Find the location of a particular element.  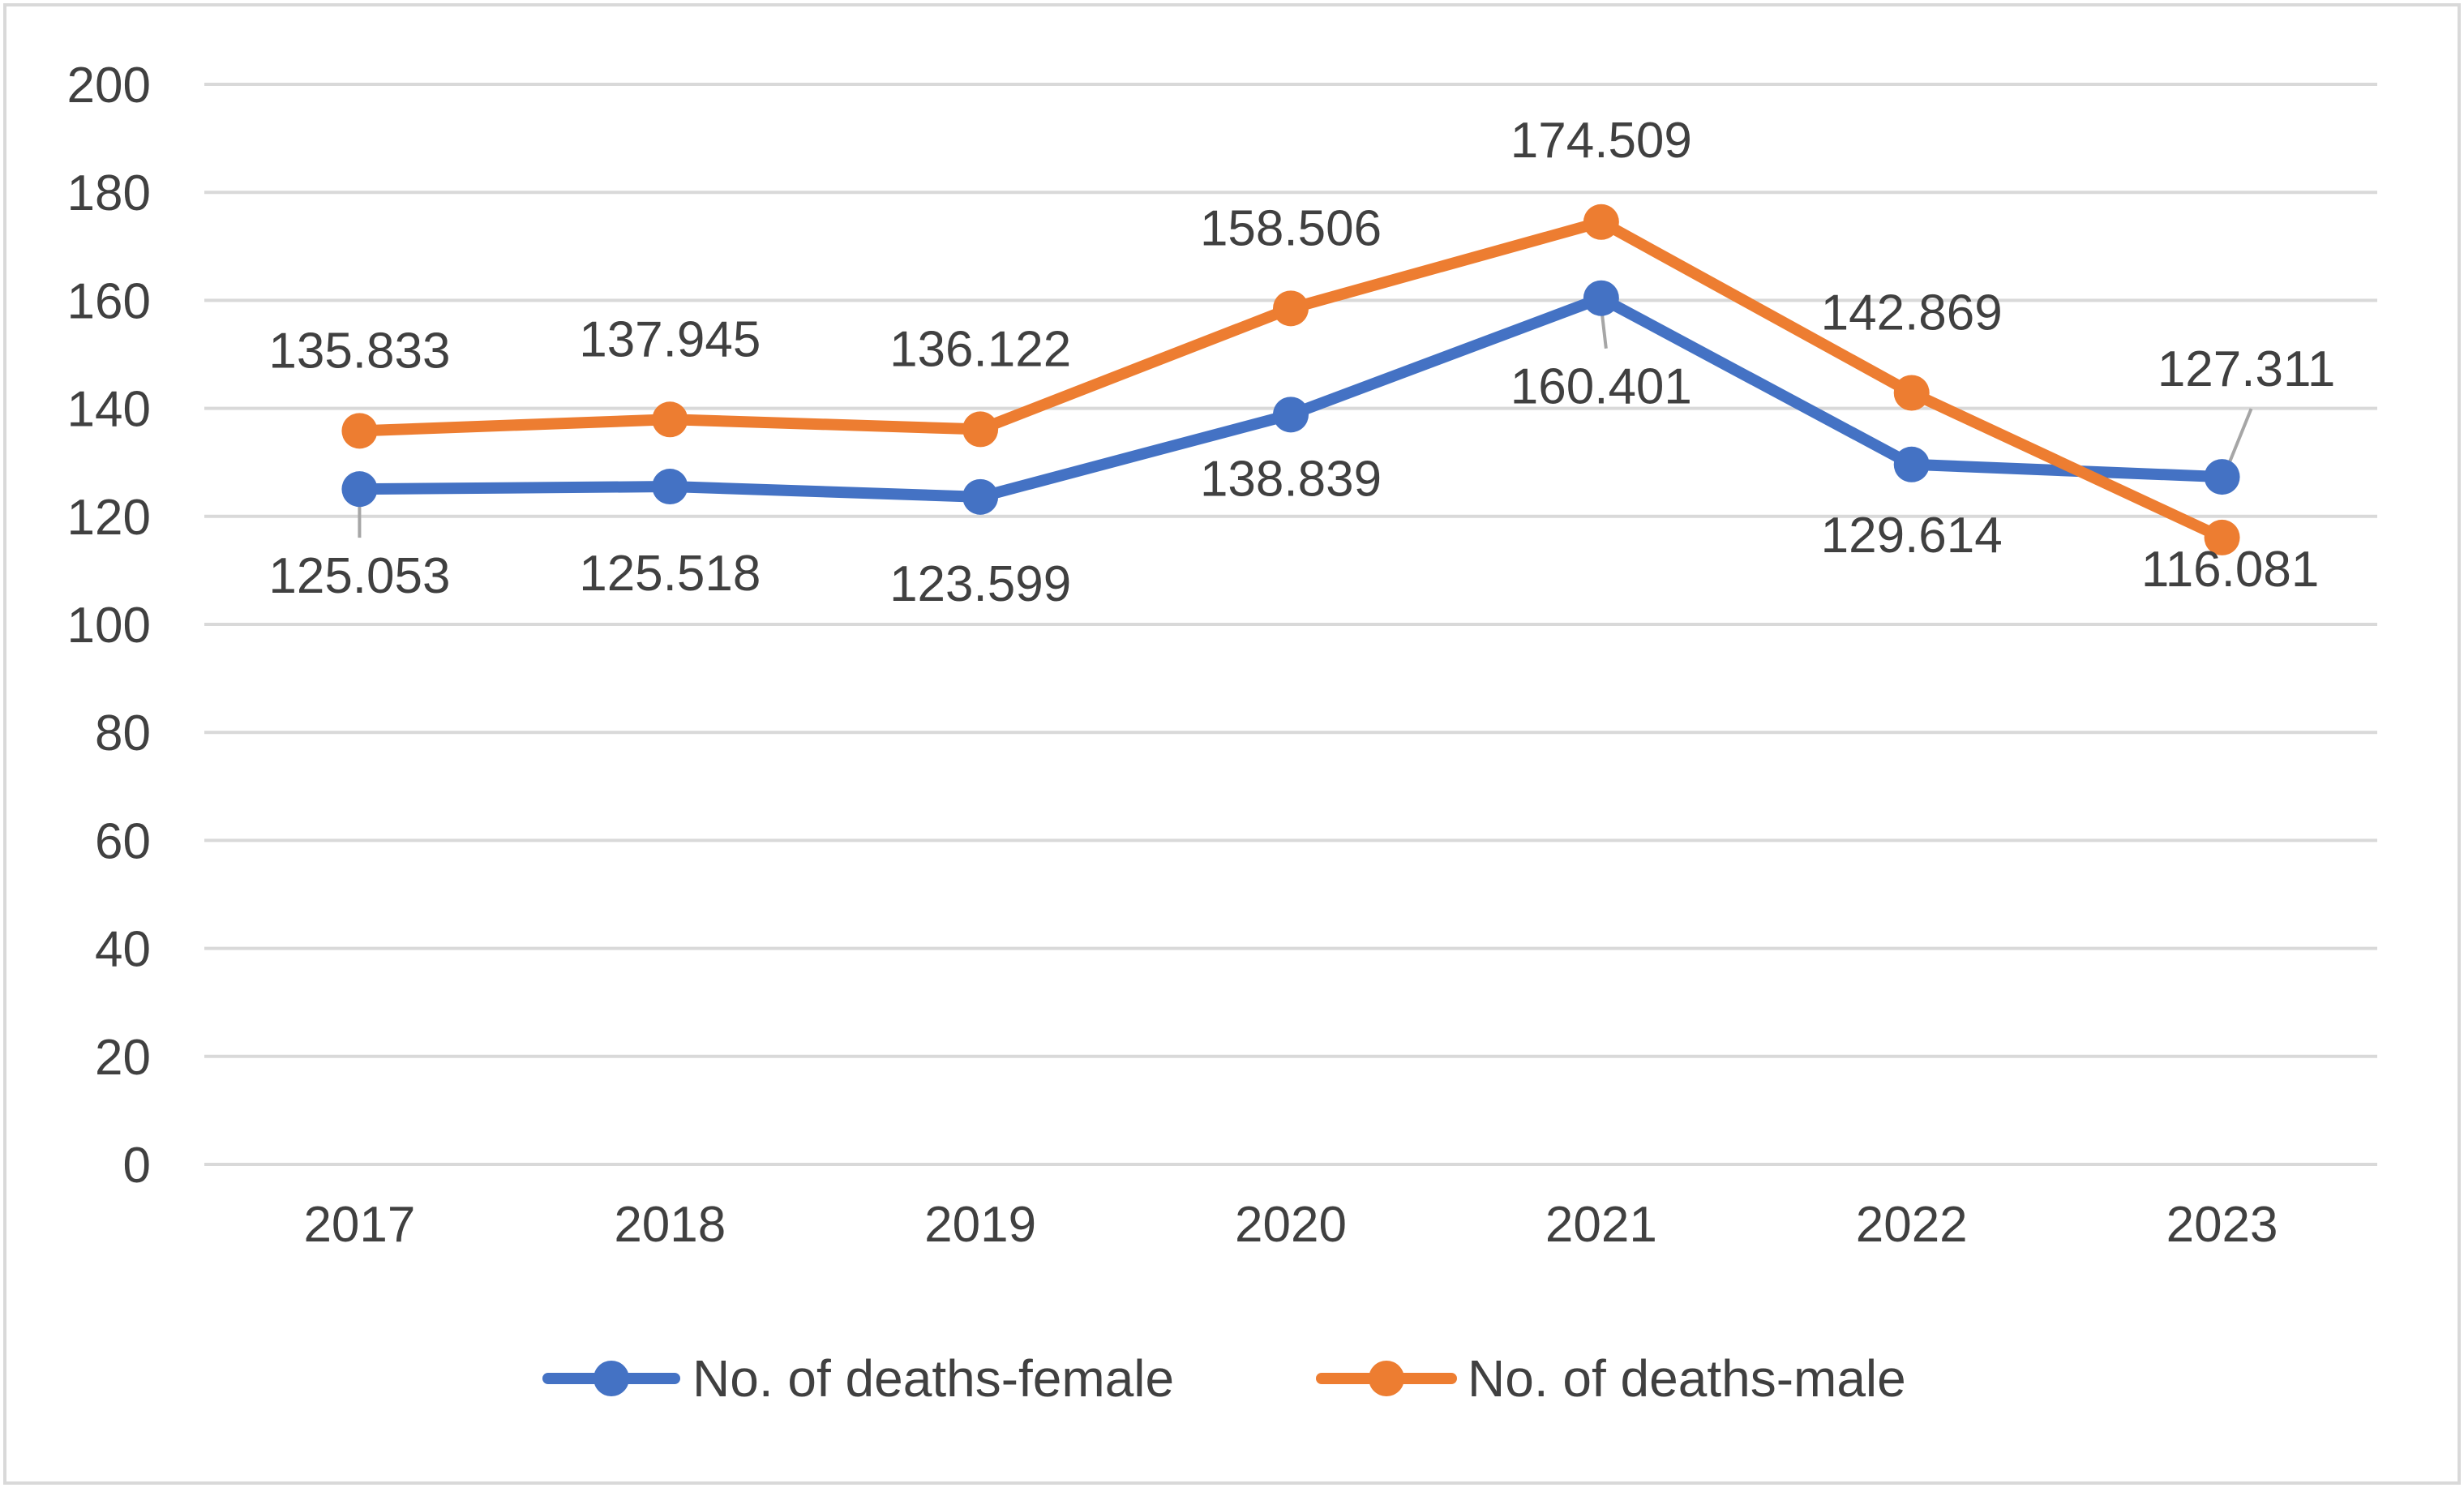

legend-item-female: No. of deaths-female is located at coordinates (858, 1378).